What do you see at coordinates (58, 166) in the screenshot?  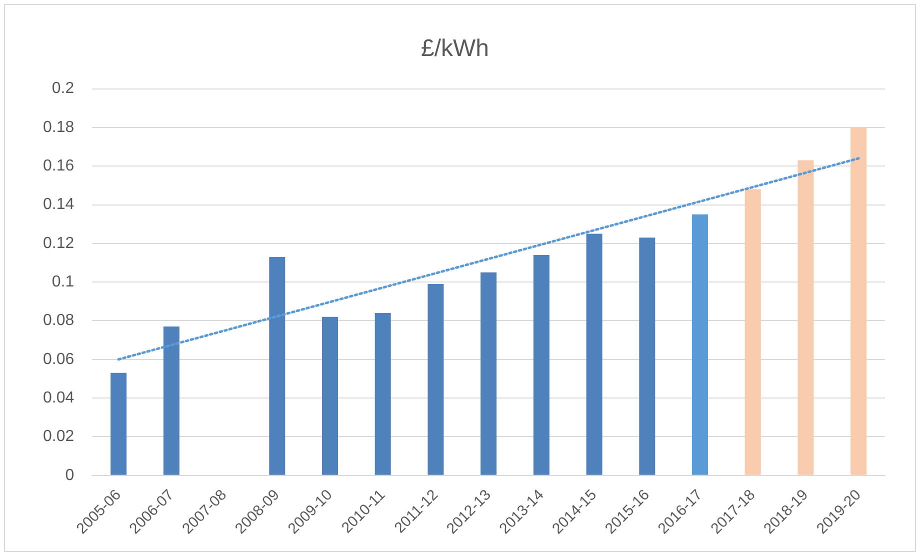 I see `y-tick-label: 0.16` at bounding box center [58, 166].